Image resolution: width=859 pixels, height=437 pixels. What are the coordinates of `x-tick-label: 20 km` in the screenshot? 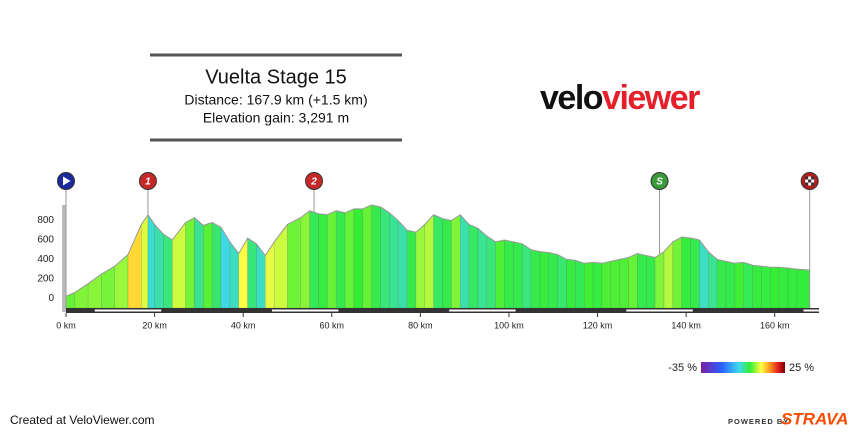 It's located at (154, 325).